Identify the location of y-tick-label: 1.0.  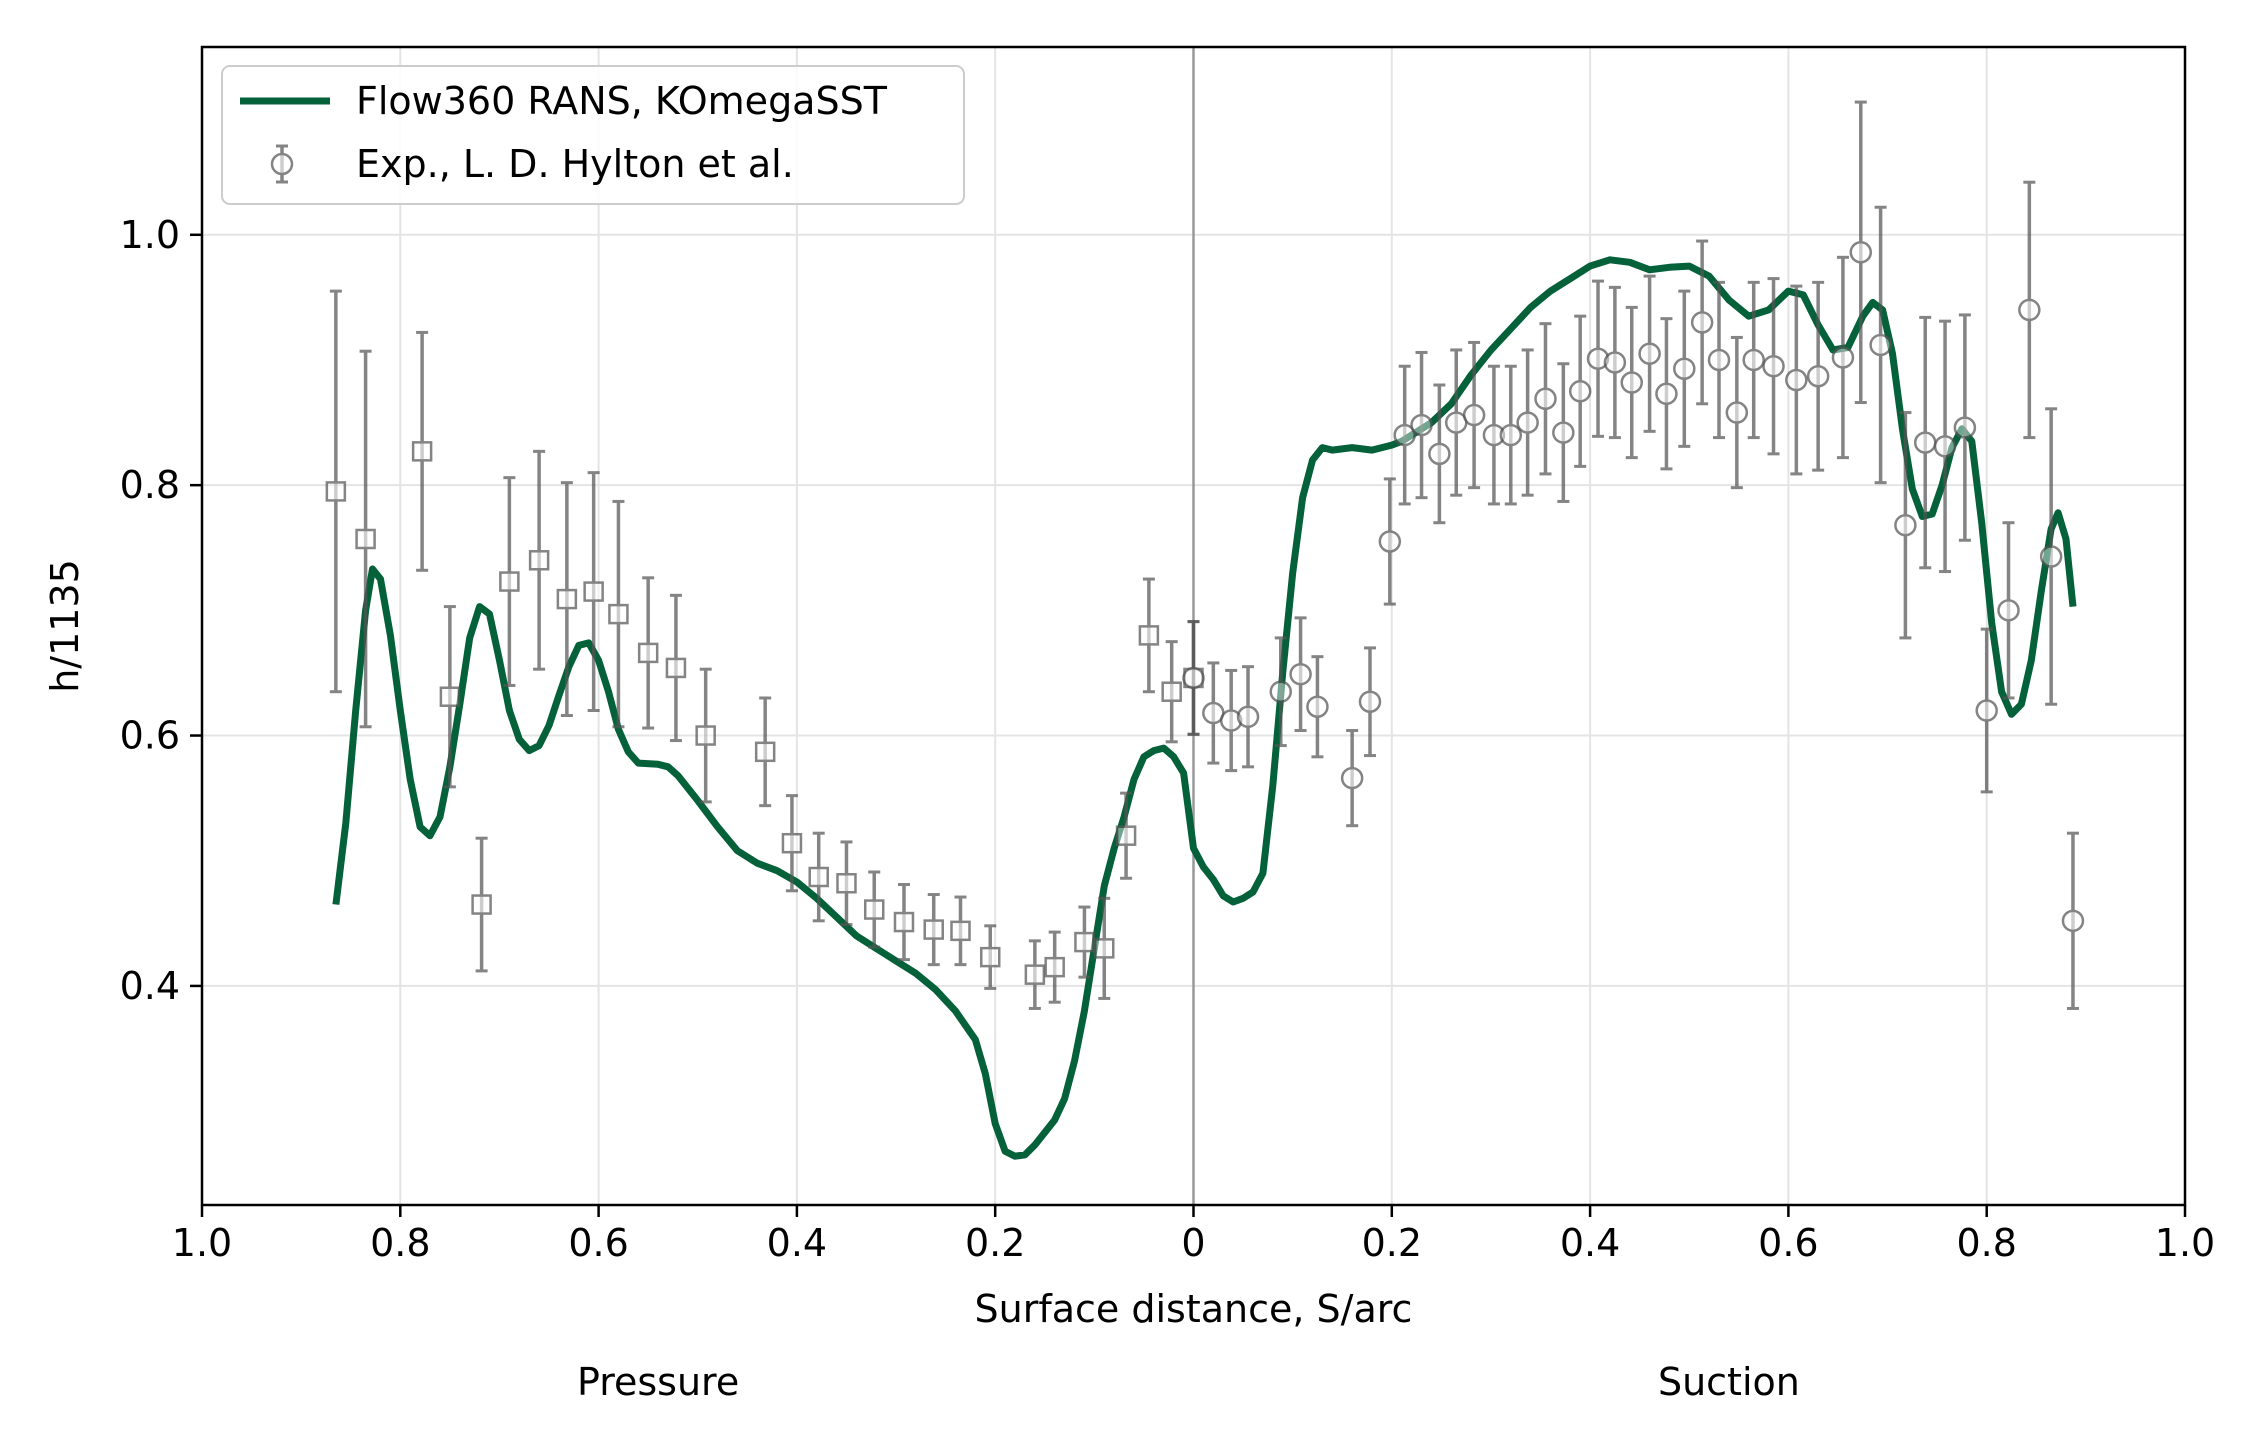
(150, 235).